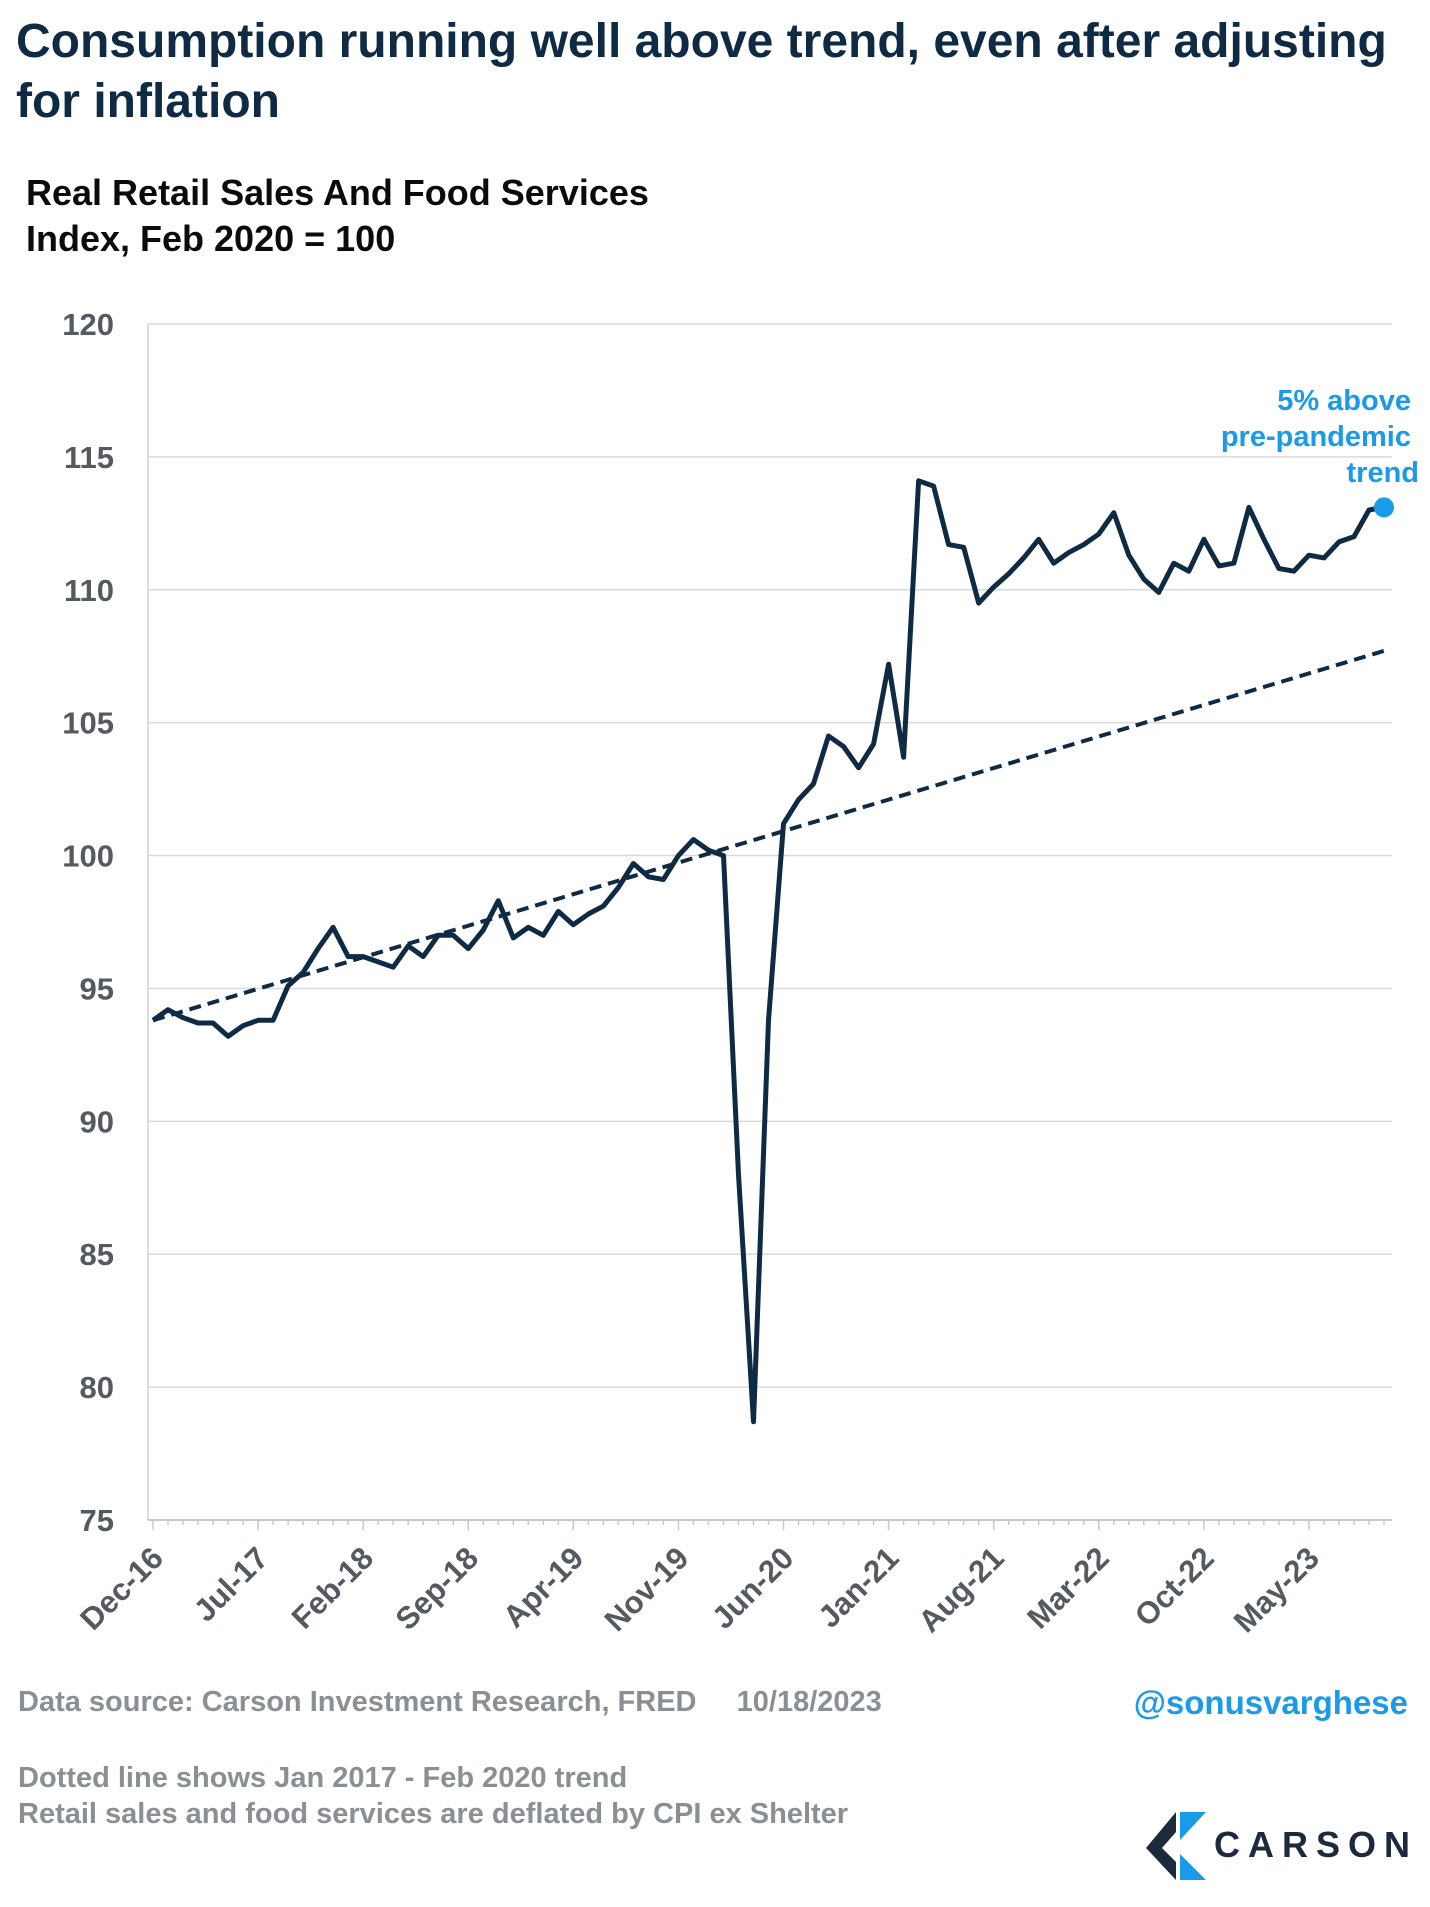 The width and height of the screenshot is (1430, 1907). Describe the element at coordinates (97, 1121) in the screenshot. I see `y-tick-label: 90` at that location.